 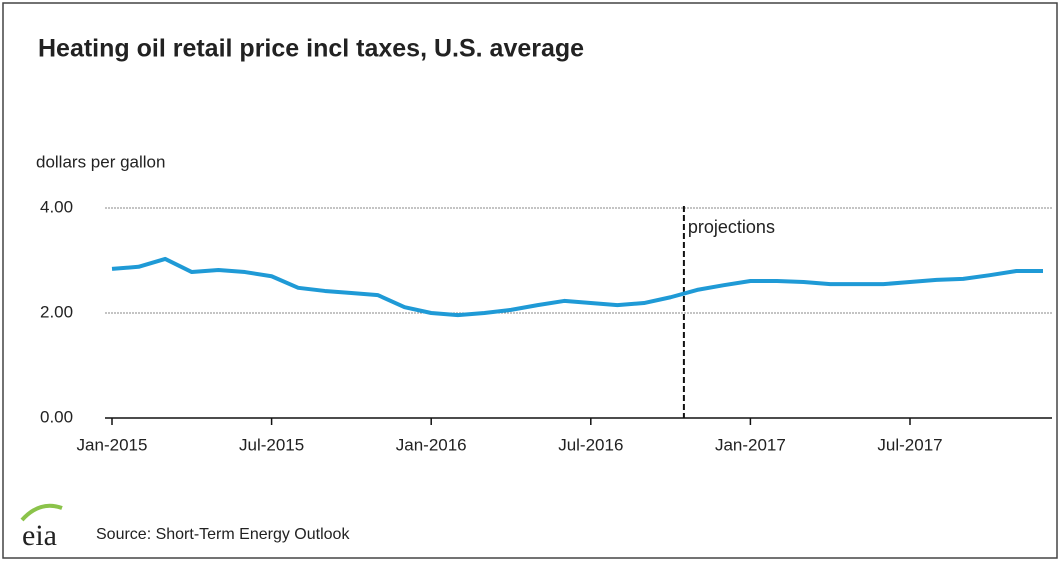 What do you see at coordinates (56, 311) in the screenshot?
I see `y-tick-label: 2.00` at bounding box center [56, 311].